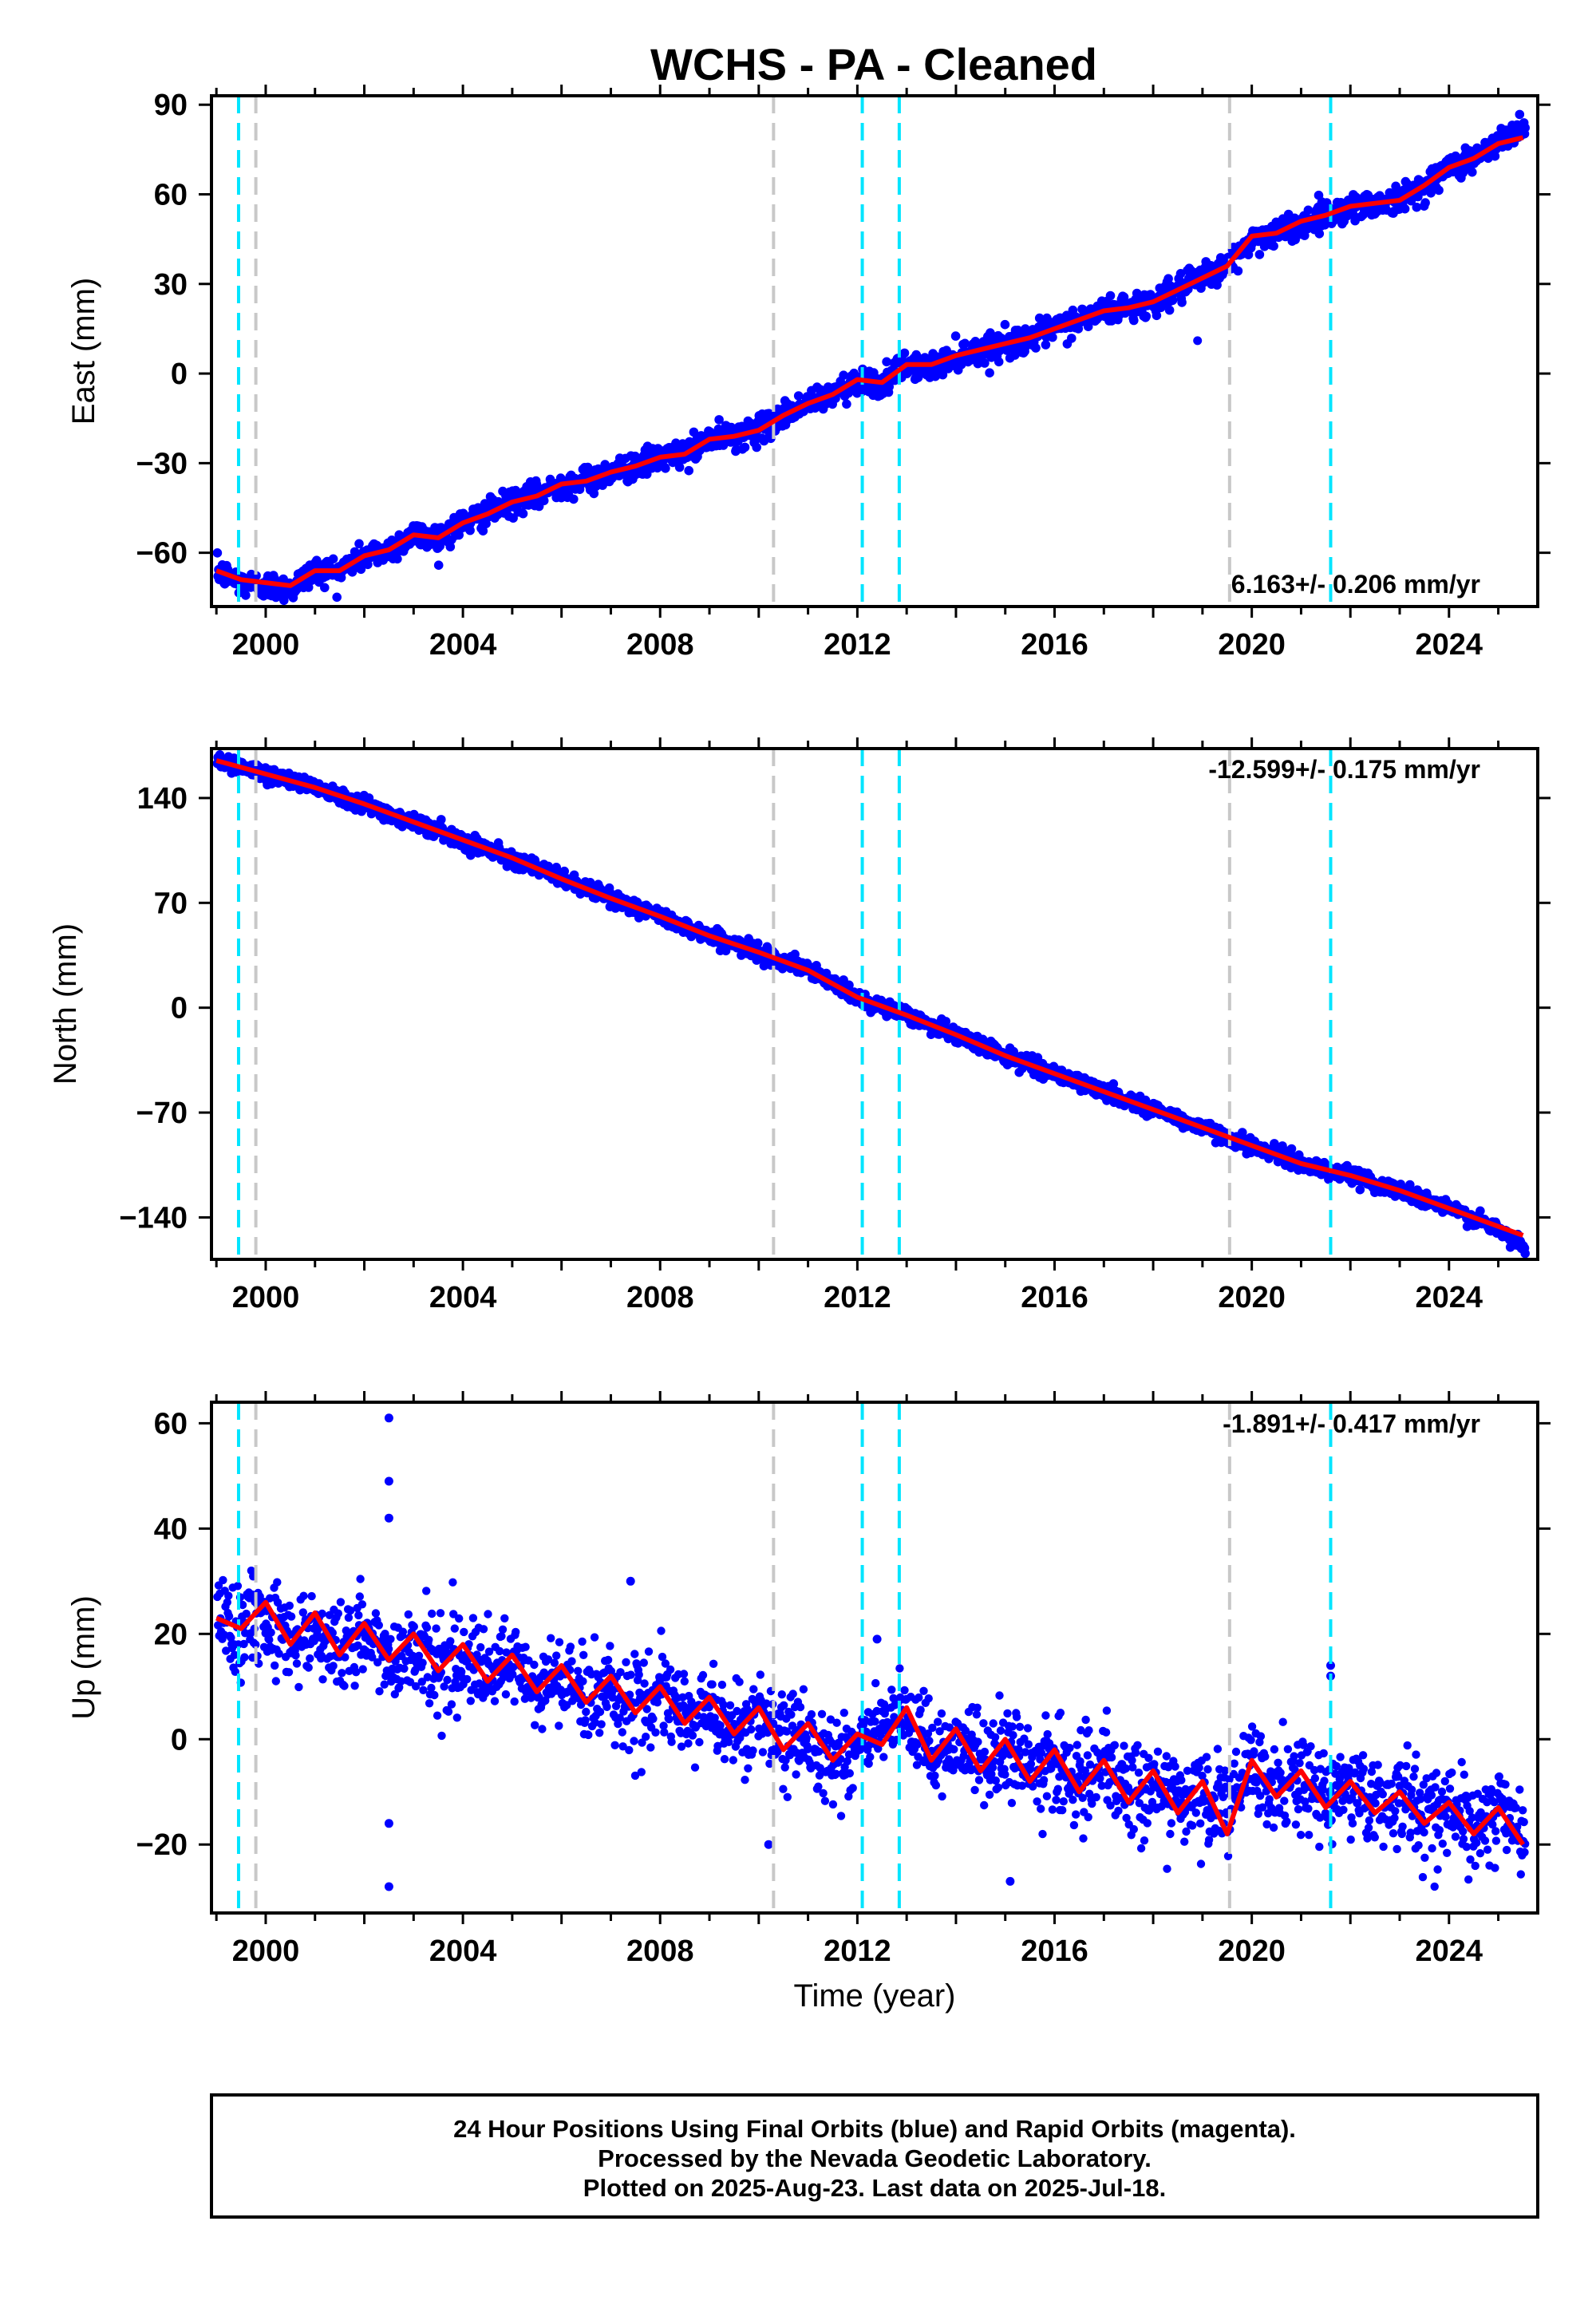  Describe the element at coordinates (1449, 645) in the screenshot. I see `east-x-tick-label: 2024` at that location.